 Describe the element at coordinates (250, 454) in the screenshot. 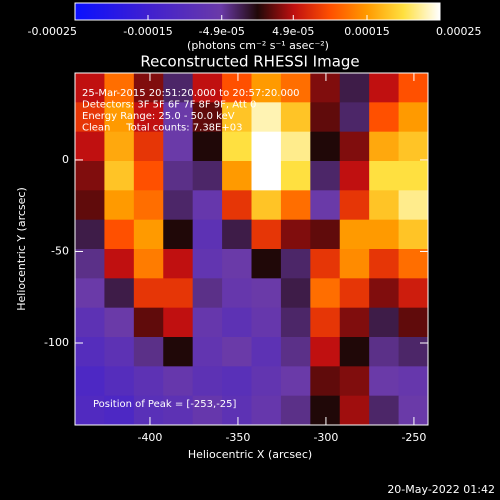

I see `x-axis-label: Heliocentric X (arcsec)` at that location.